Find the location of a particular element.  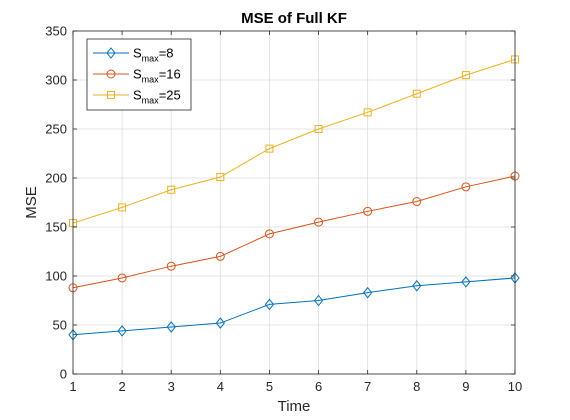

legend-label: Smax=16 is located at coordinates (157, 76).